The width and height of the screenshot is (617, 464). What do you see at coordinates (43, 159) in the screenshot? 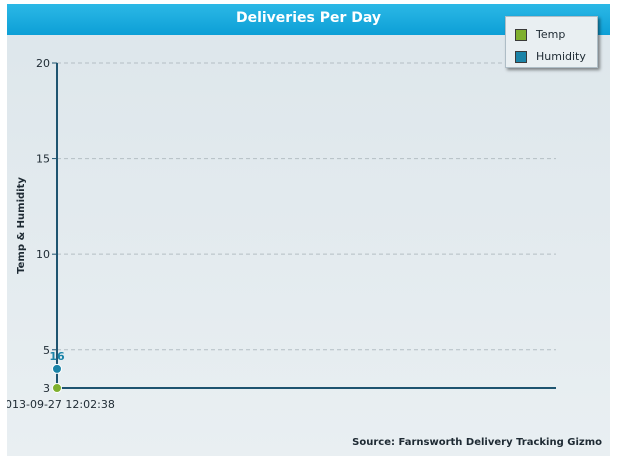
I see `y-tick-label-15: 15` at bounding box center [43, 159].